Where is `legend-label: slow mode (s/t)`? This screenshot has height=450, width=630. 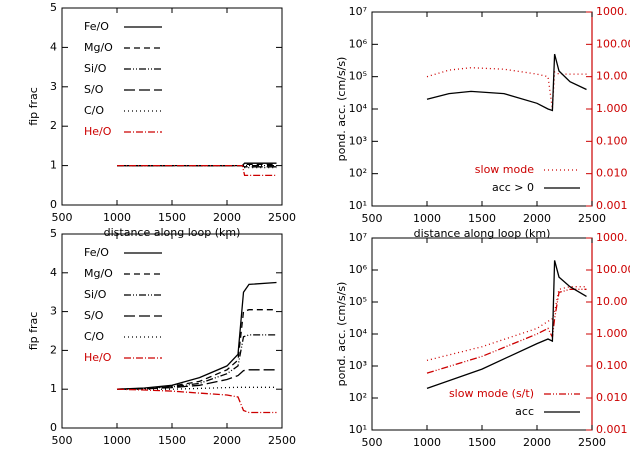 legend-label: slow mode (s/t) is located at coordinates (491, 393).